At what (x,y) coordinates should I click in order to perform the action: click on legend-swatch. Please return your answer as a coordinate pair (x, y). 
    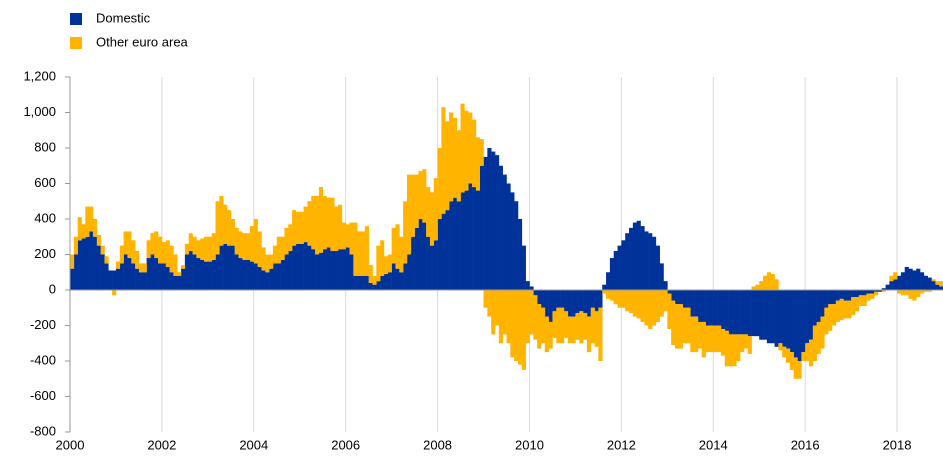
    Looking at the image, I should click on (76, 19).